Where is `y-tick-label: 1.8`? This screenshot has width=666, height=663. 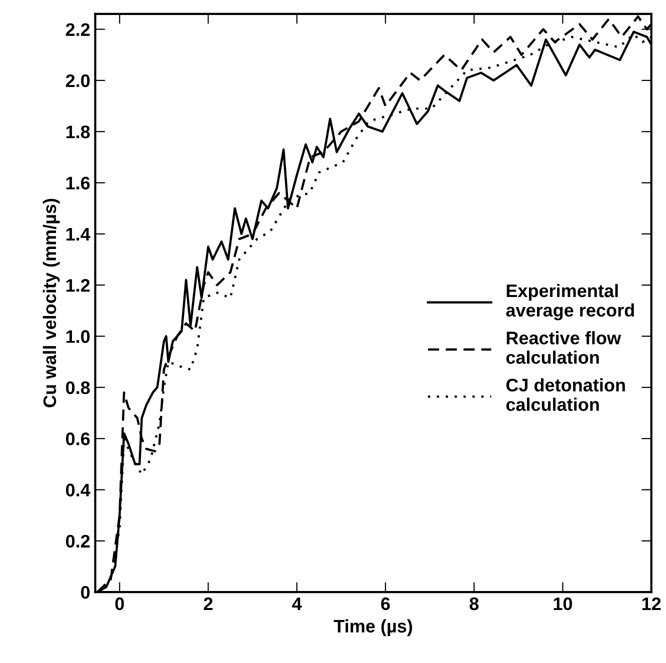
y-tick-label: 1.8 is located at coordinates (78, 132).